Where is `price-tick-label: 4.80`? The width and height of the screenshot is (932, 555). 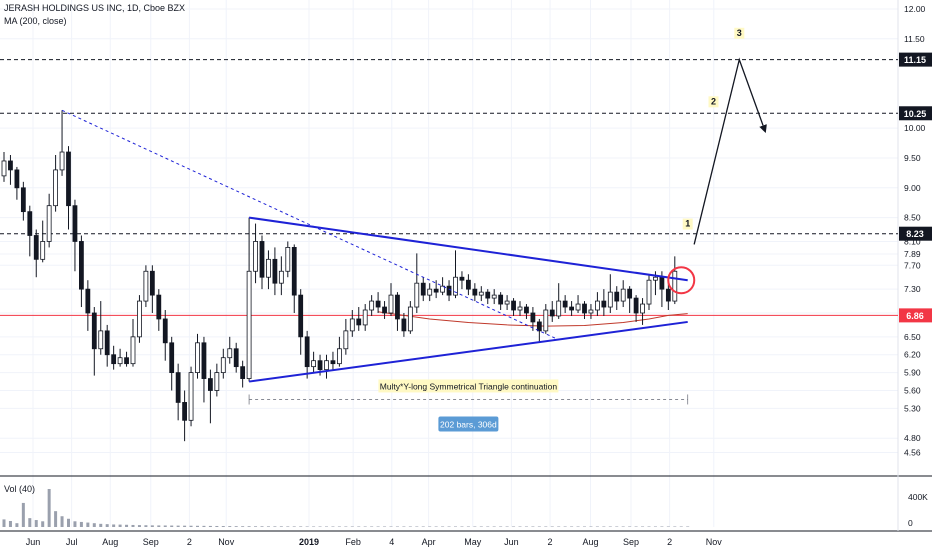 price-tick-label: 4.80 is located at coordinates (912, 438).